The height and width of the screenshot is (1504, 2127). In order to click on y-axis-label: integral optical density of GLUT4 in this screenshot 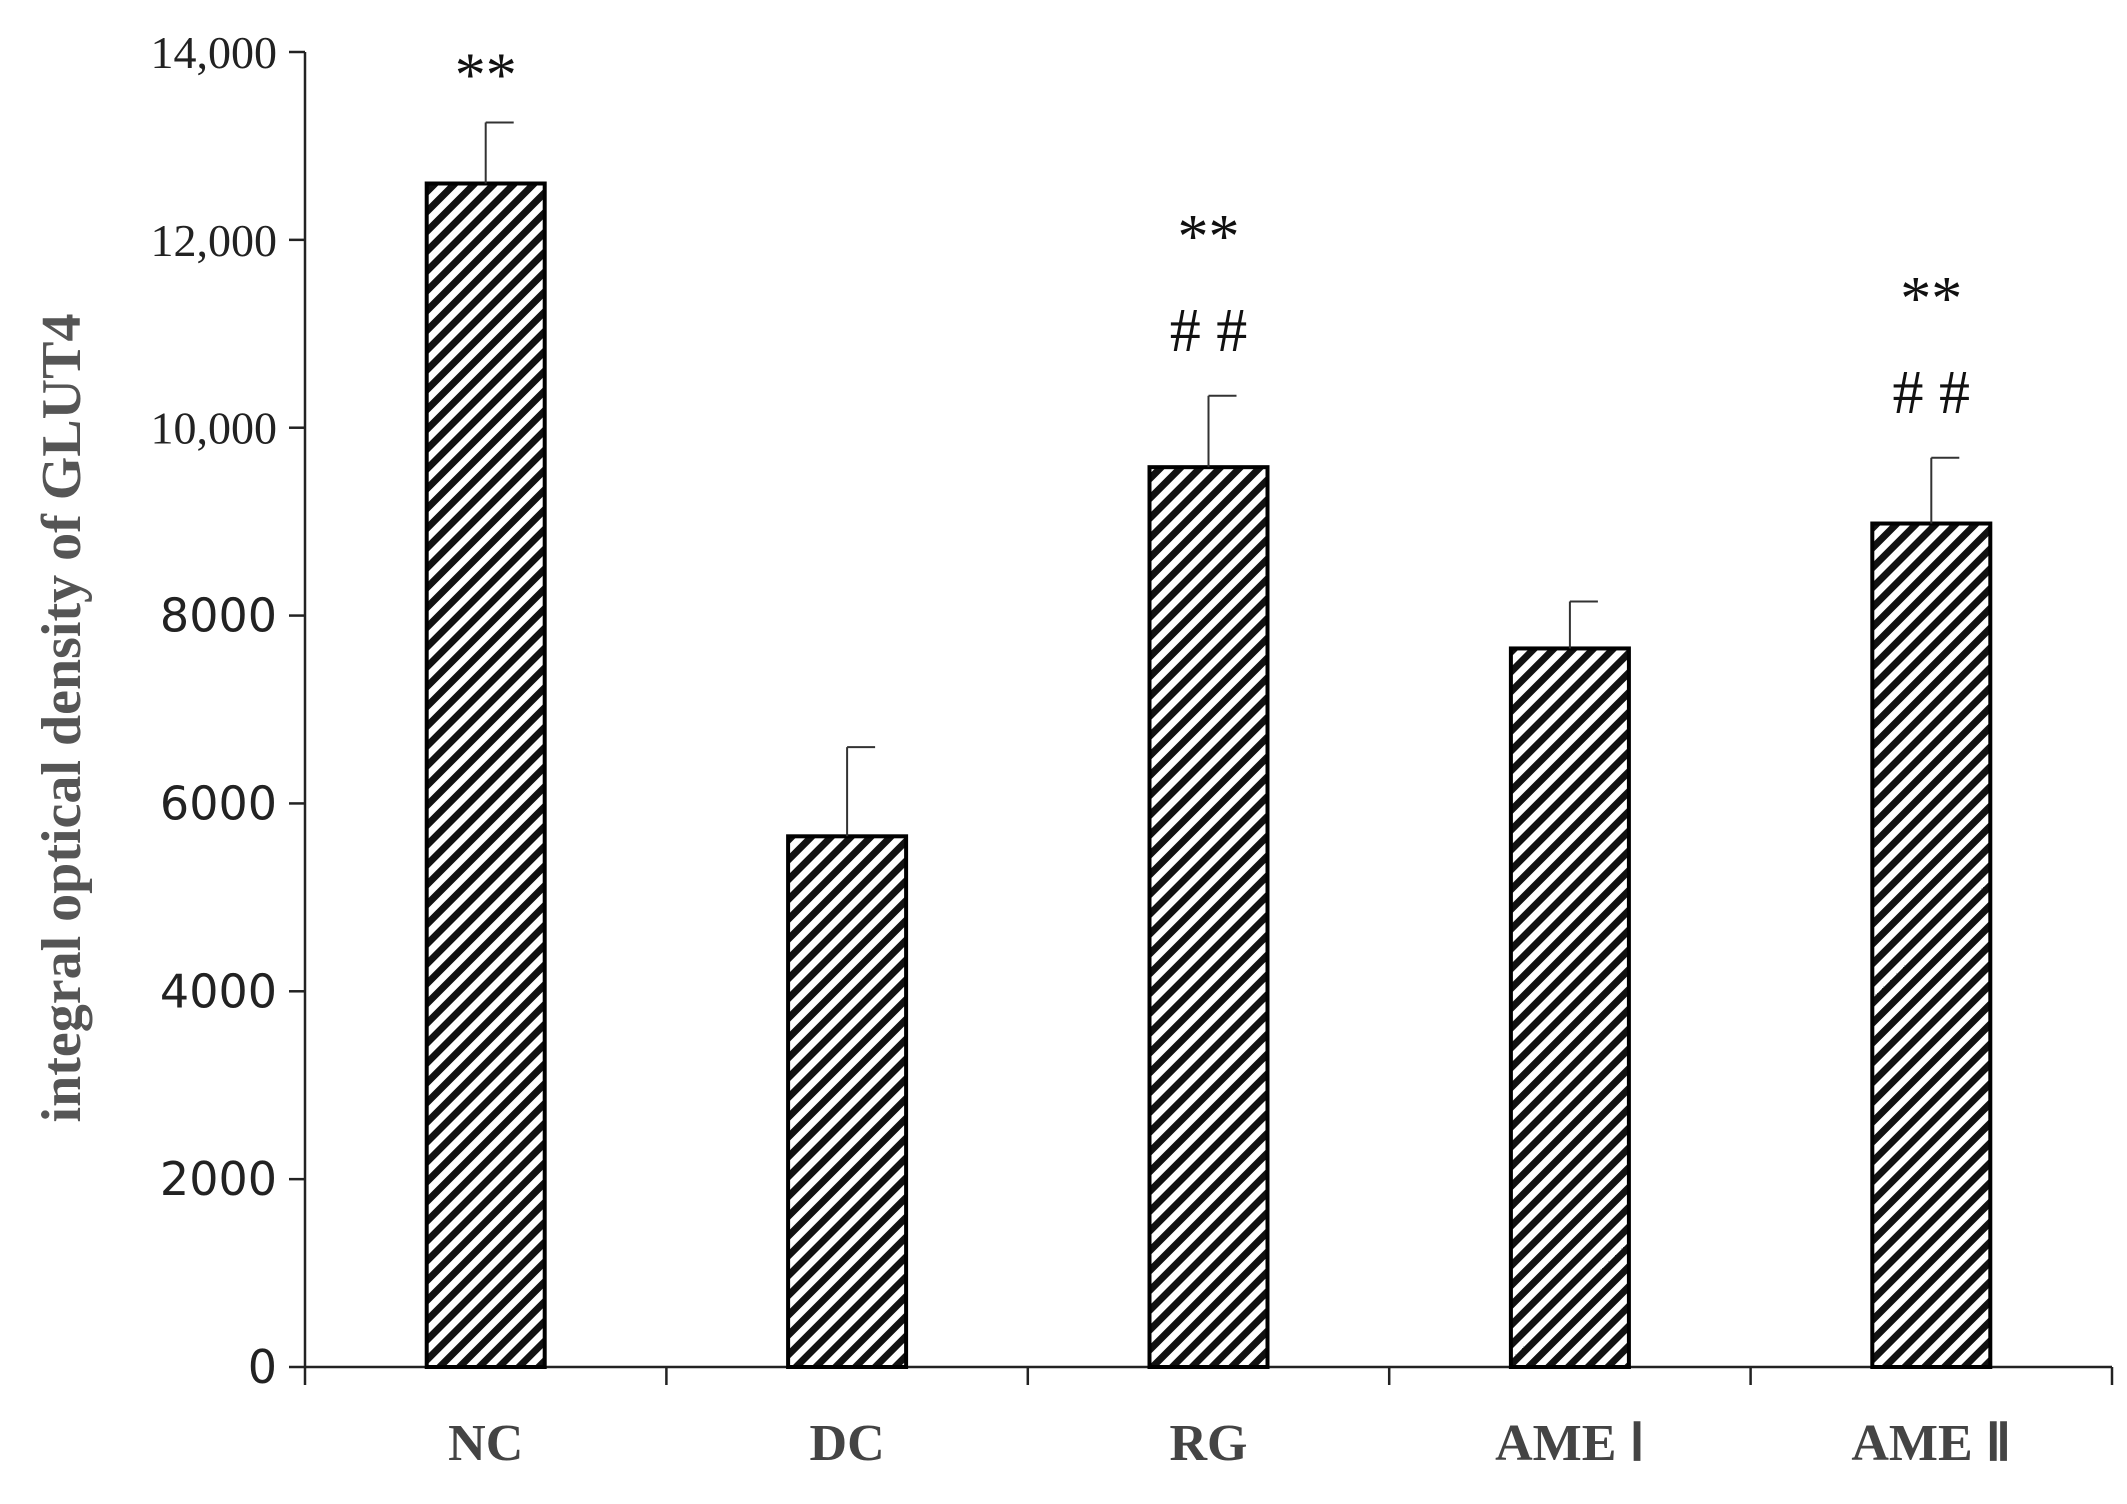, I will do `click(62, 718)`.